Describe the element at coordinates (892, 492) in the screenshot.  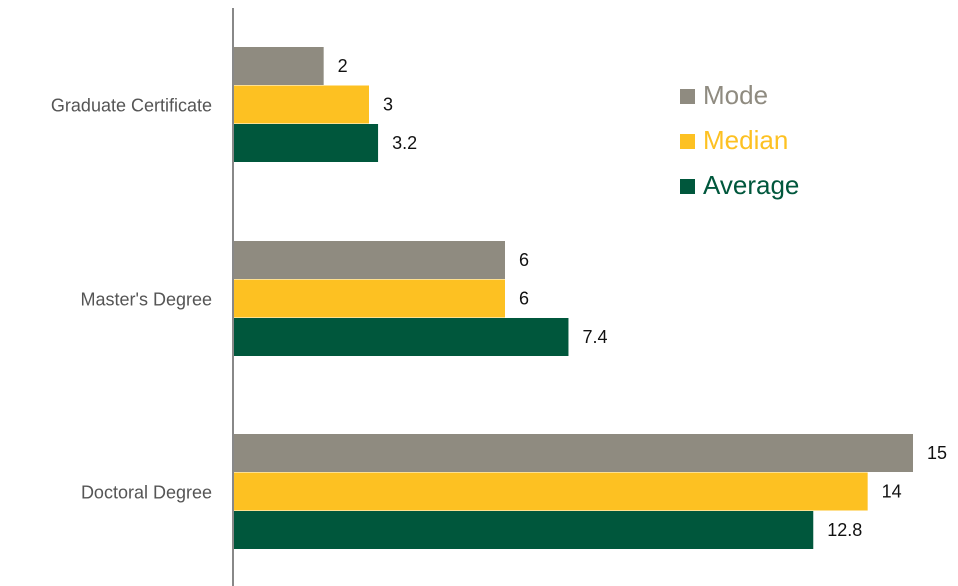
I see `data-label: 14` at that location.